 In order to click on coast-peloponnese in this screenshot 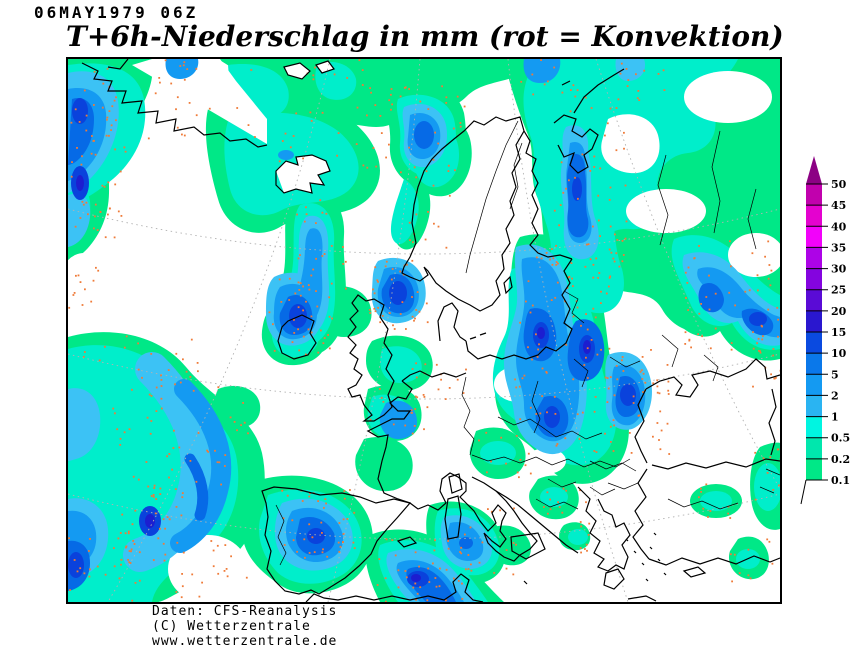, I will do `click(614, 579)`.